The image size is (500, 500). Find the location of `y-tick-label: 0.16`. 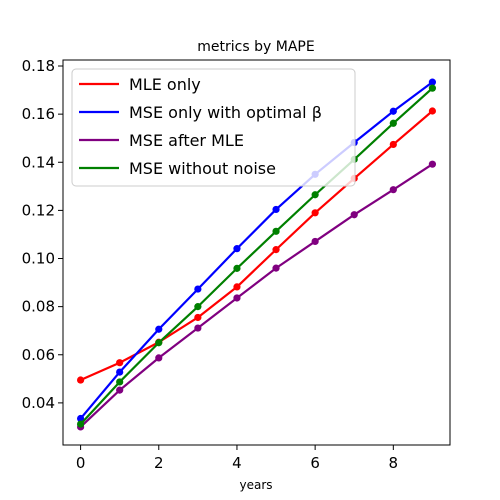

y-tick-label: 0.16 is located at coordinates (38, 114).